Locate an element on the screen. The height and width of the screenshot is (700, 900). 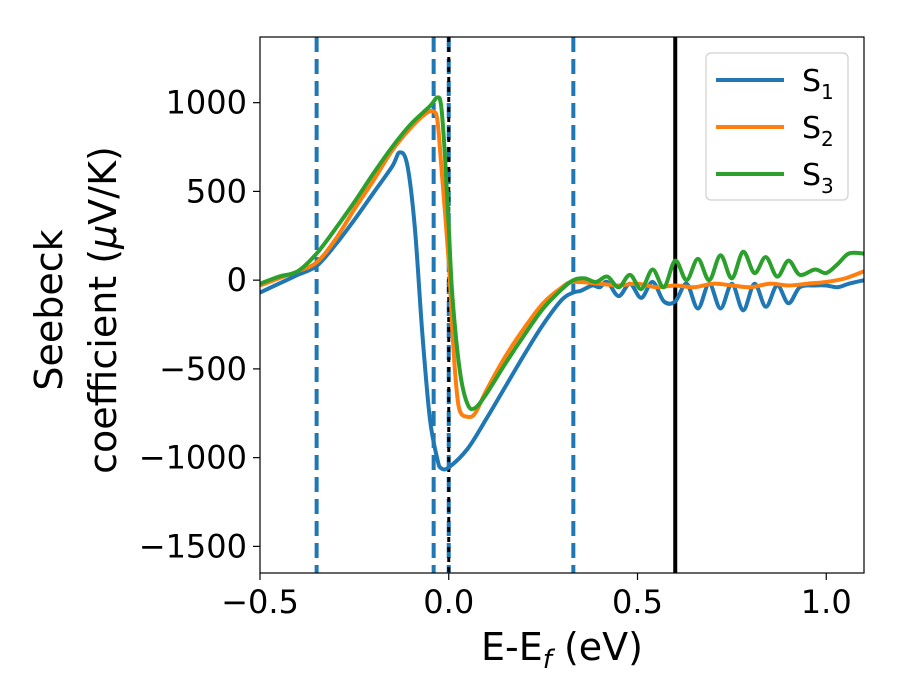
legend-label: S2 is located at coordinates (818, 131).